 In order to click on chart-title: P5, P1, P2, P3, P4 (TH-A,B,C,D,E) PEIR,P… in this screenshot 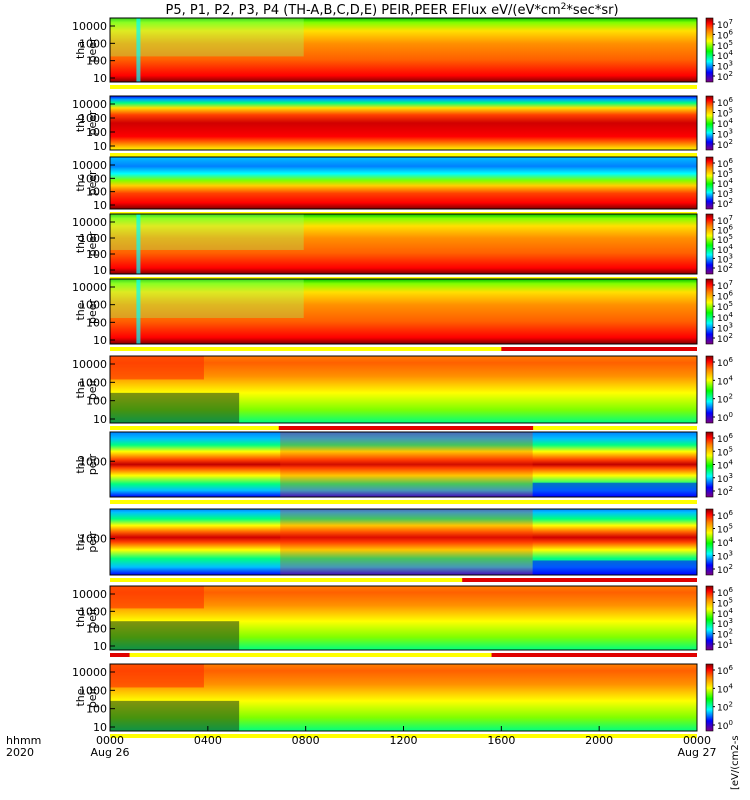, I will do `click(391, 10)`.